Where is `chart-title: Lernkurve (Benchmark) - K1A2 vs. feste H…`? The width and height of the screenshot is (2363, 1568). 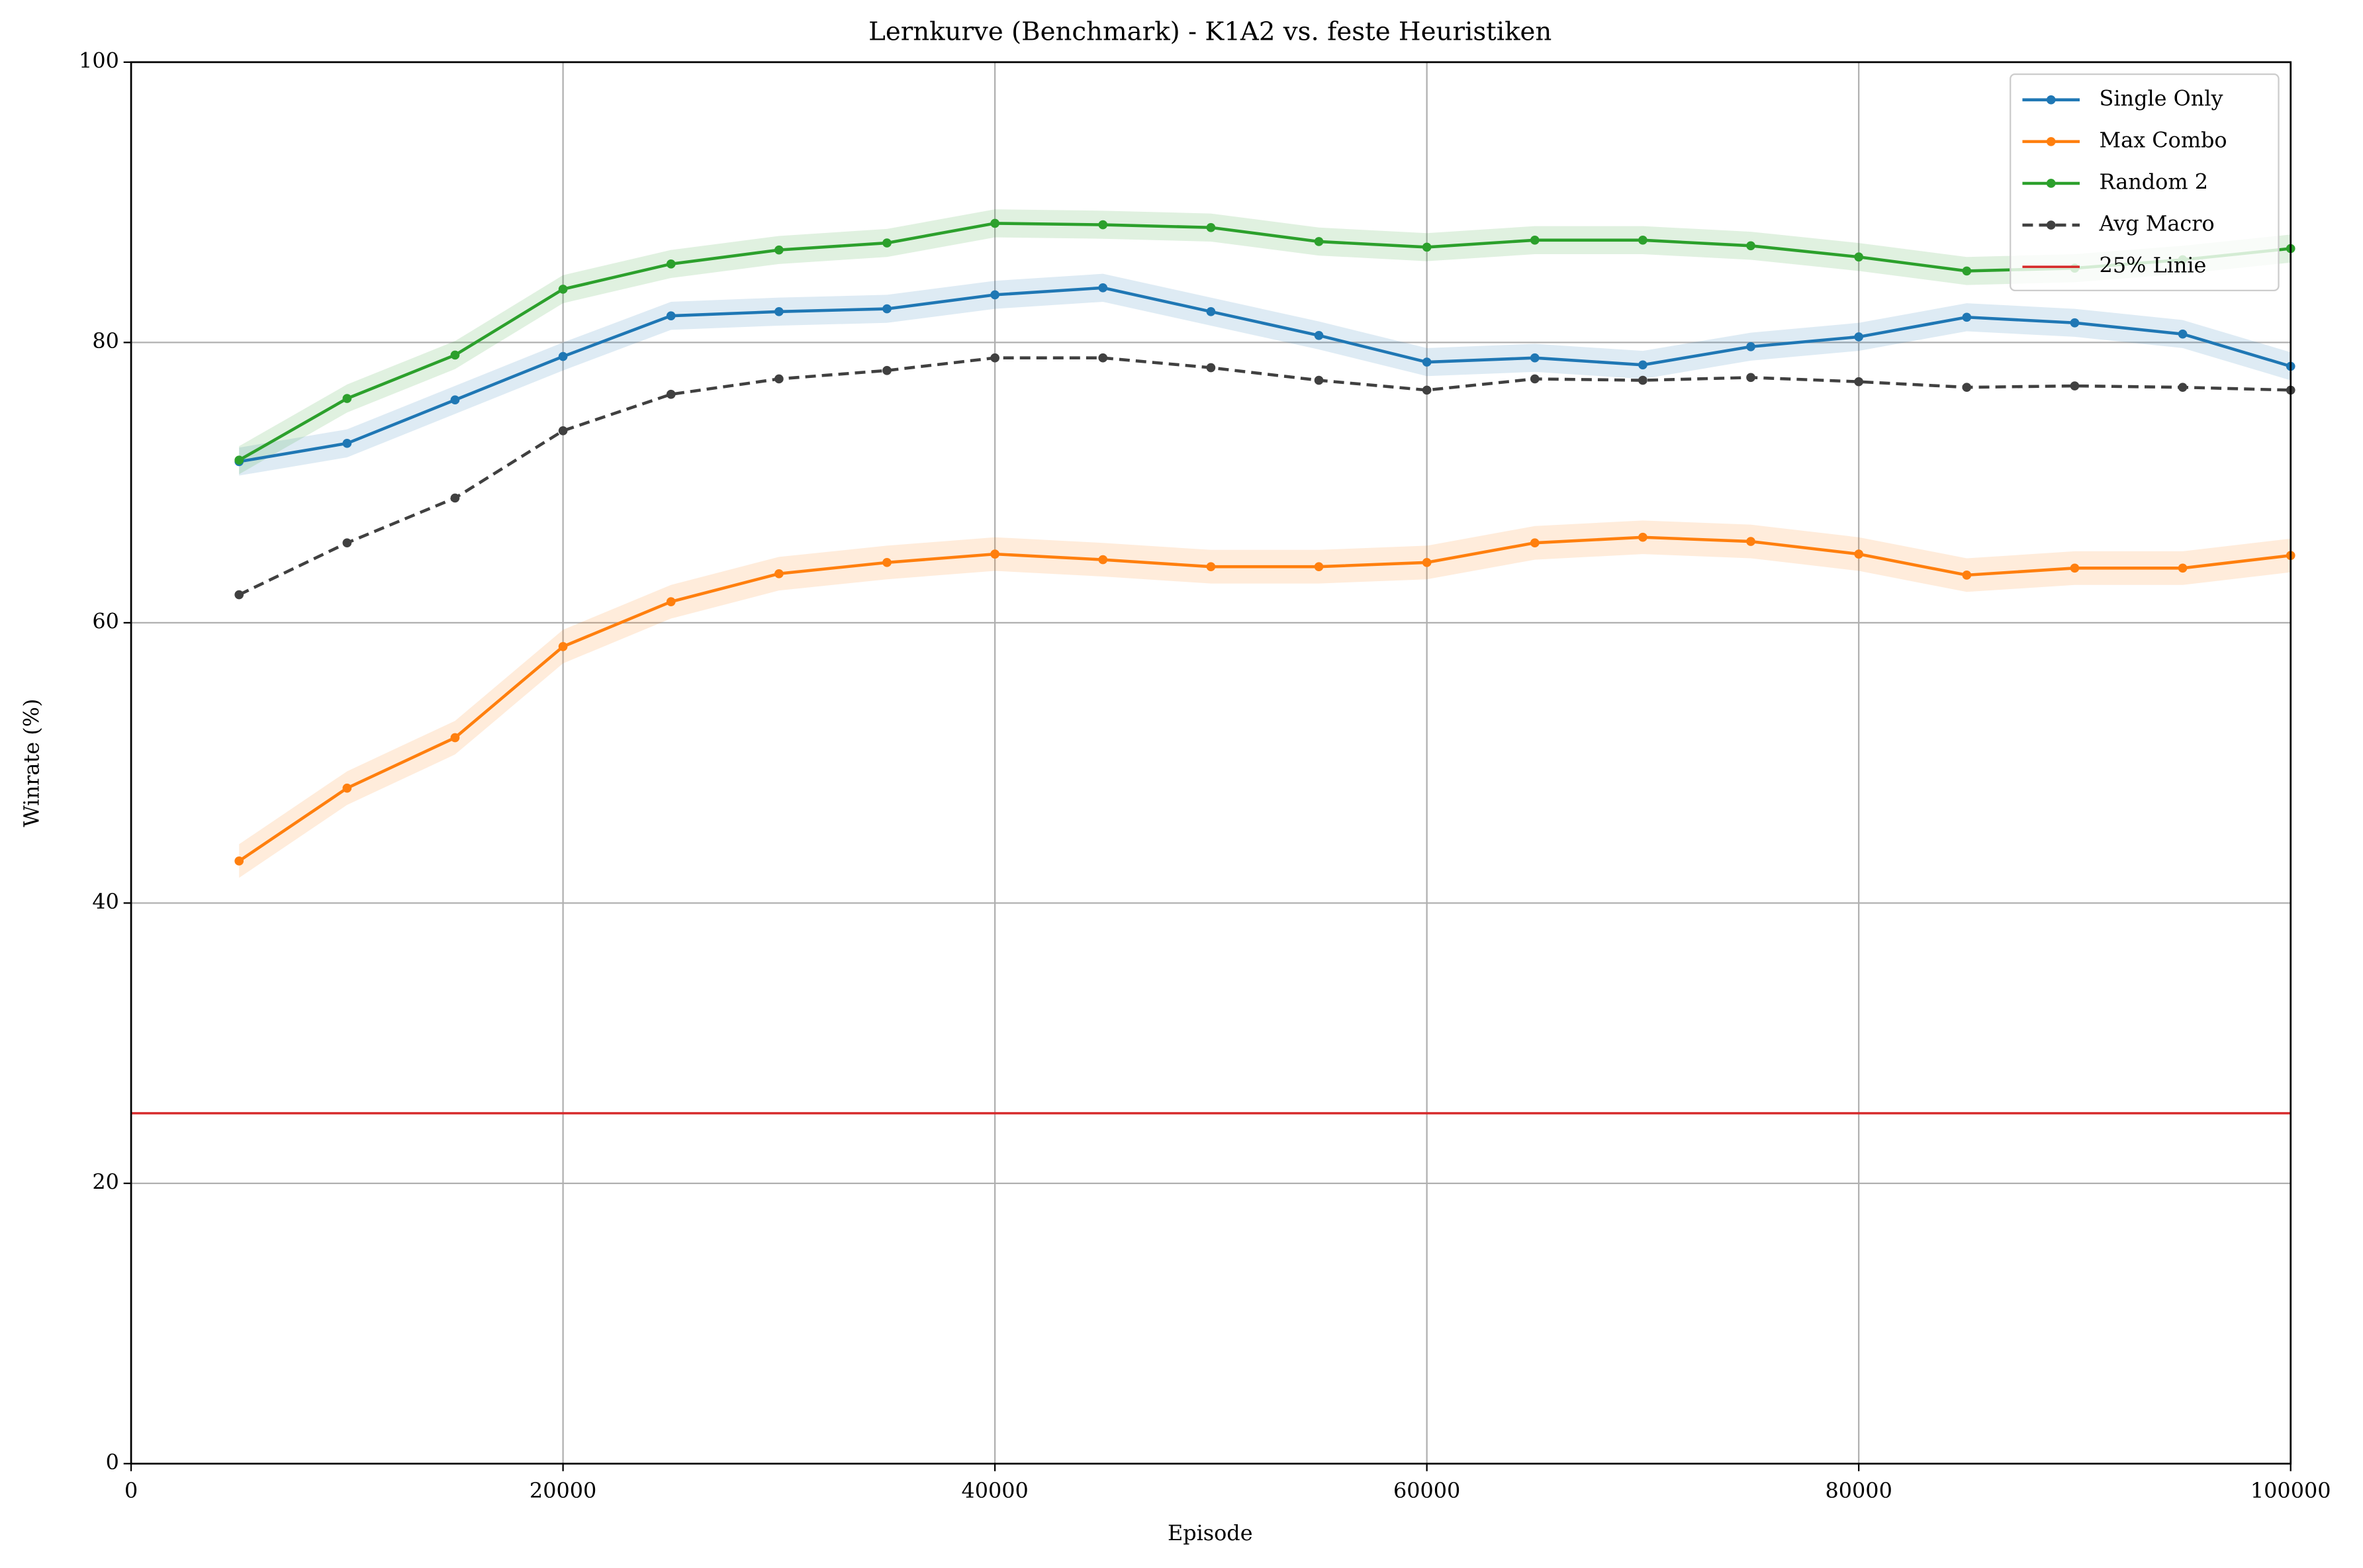
chart-title: Lernkurve (Benchmark) - K1A2 vs. feste H… is located at coordinates (1210, 32).